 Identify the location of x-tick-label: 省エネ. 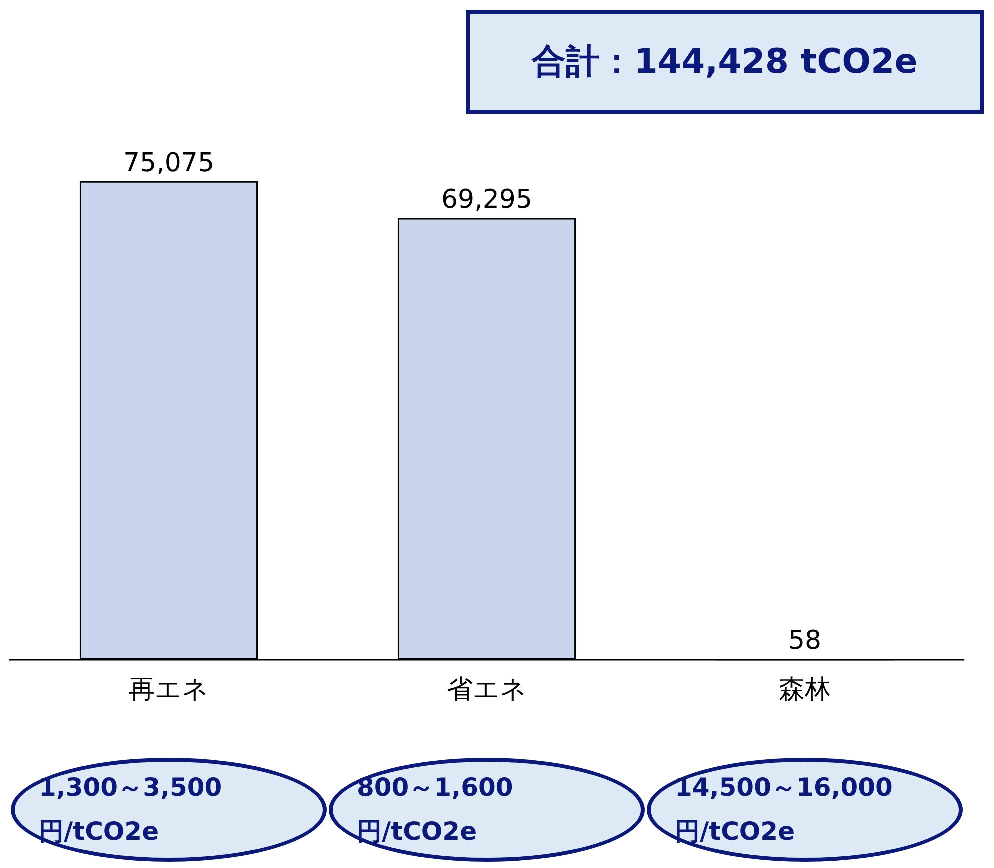
(487, 689).